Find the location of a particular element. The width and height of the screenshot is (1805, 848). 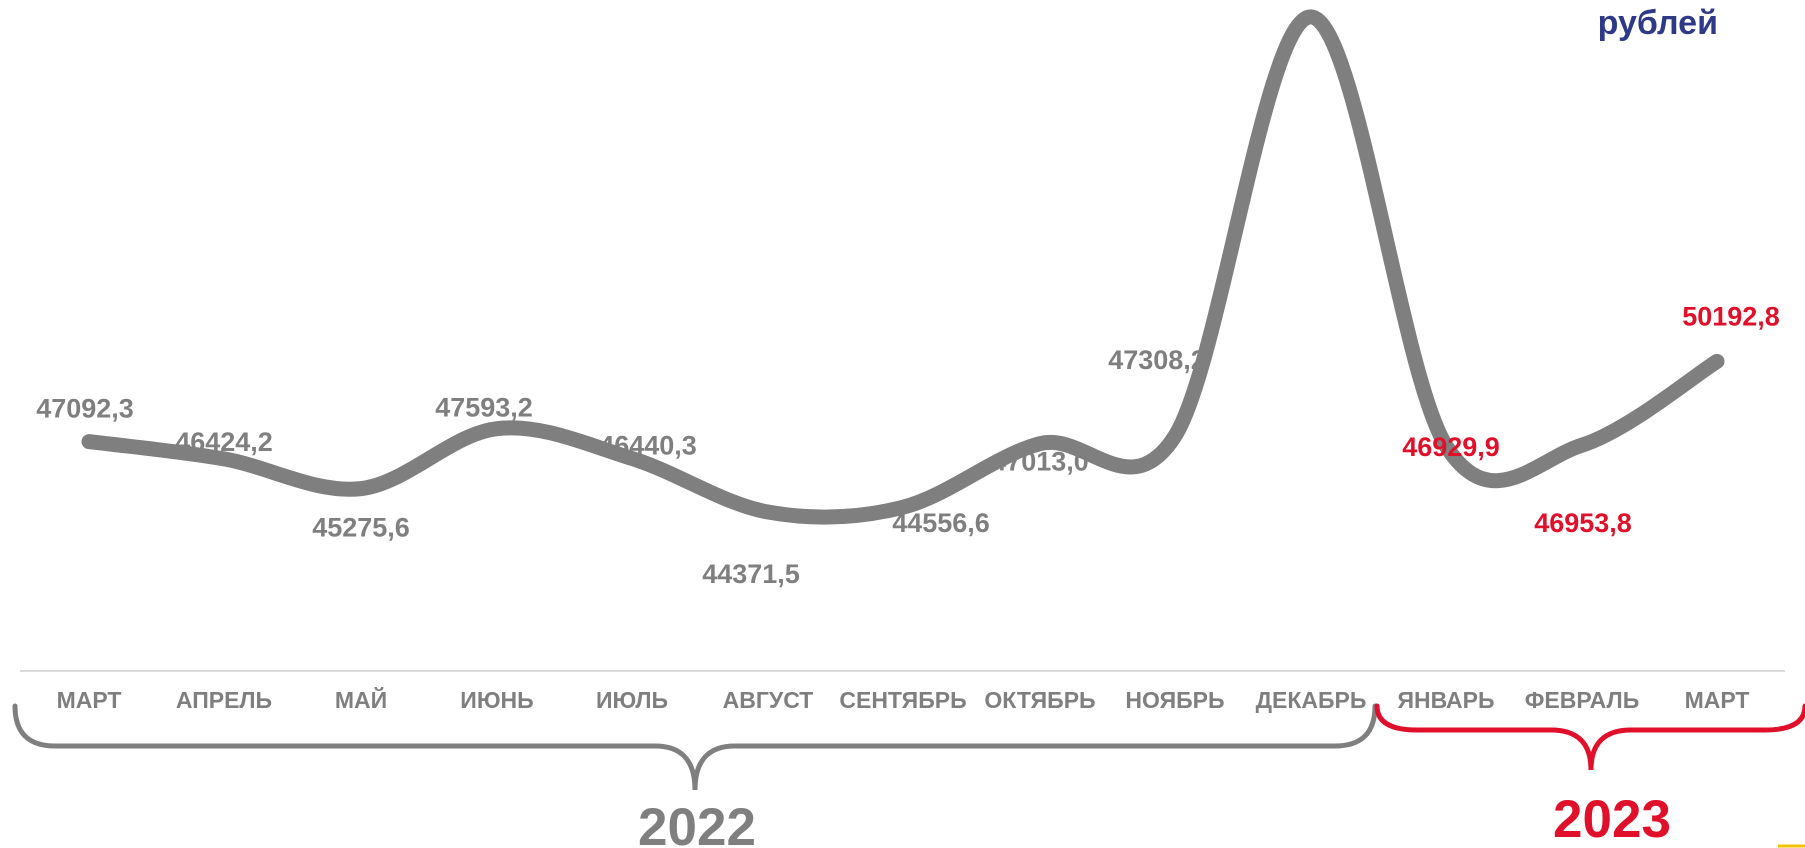

month-label-1: МАРТ is located at coordinates (89, 700).